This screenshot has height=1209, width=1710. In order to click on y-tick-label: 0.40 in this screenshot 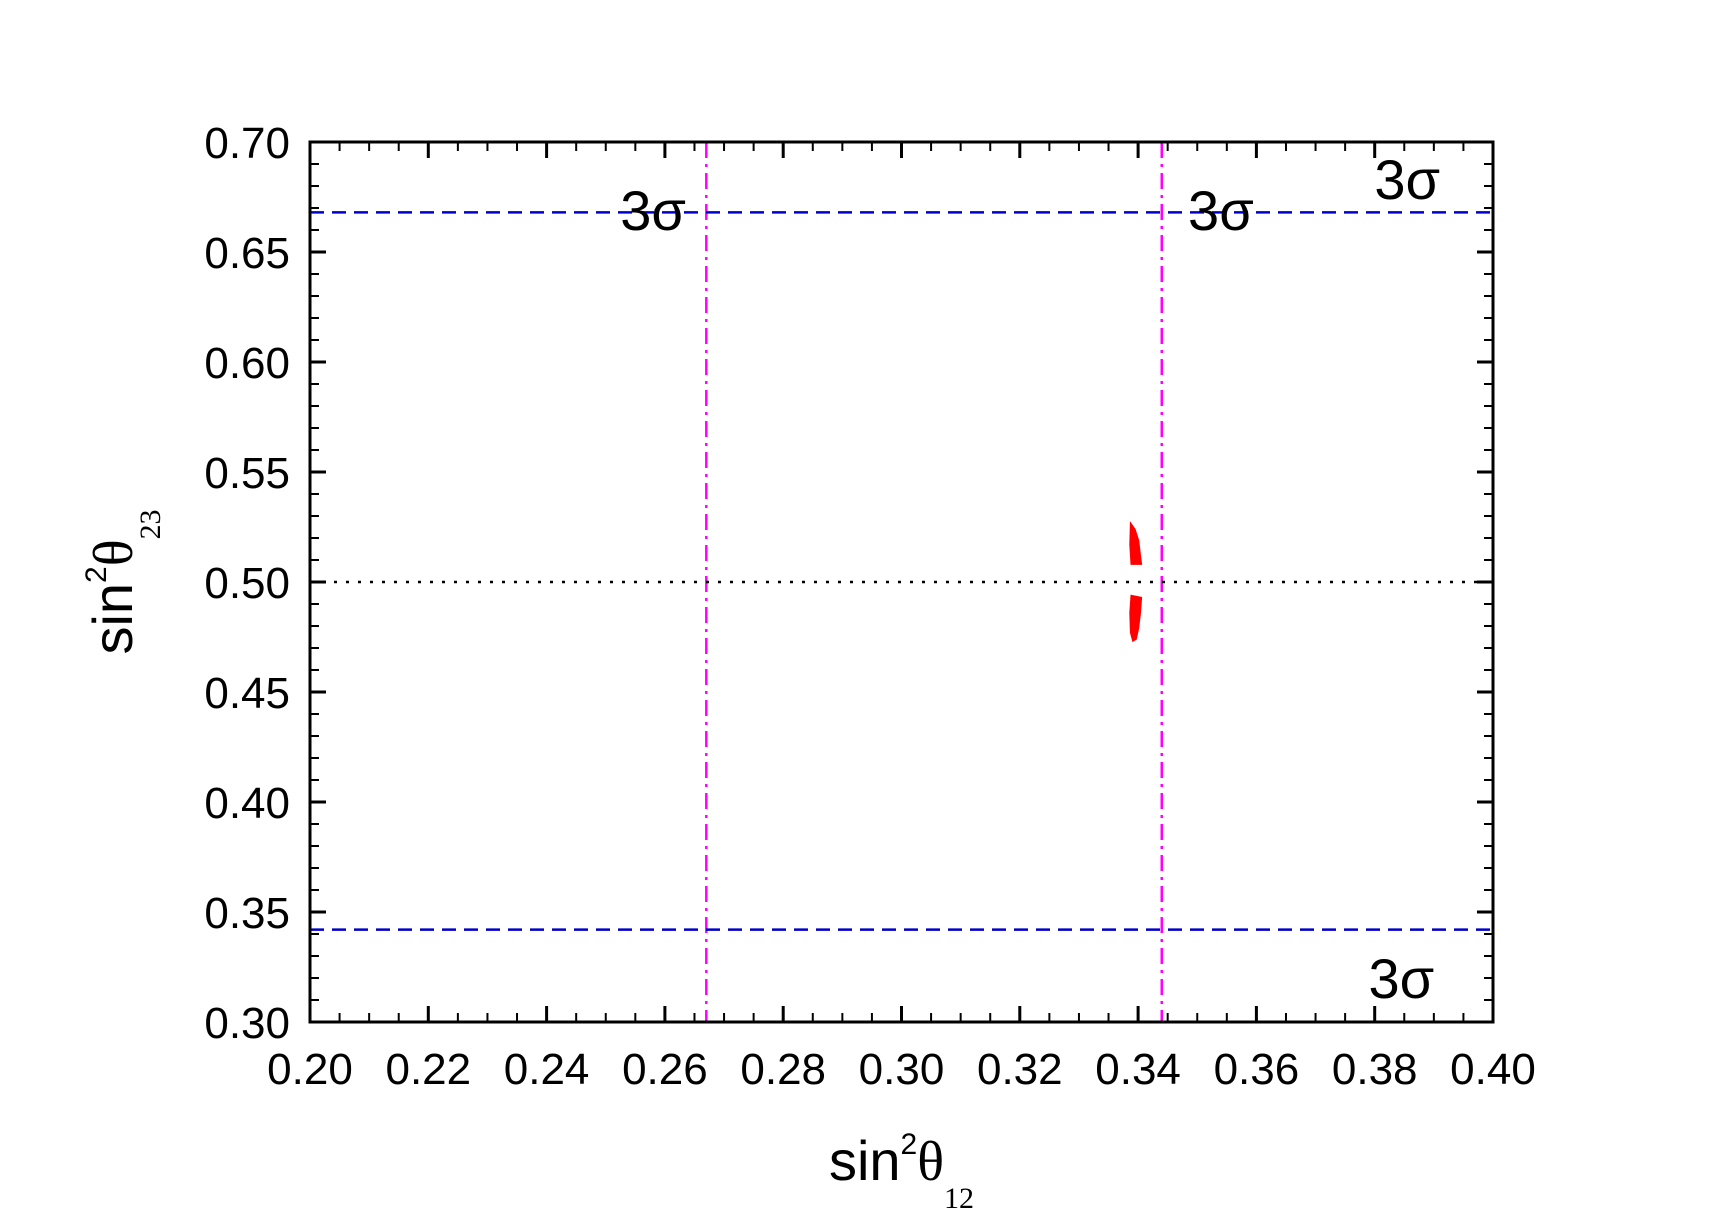, I will do `click(247, 803)`.